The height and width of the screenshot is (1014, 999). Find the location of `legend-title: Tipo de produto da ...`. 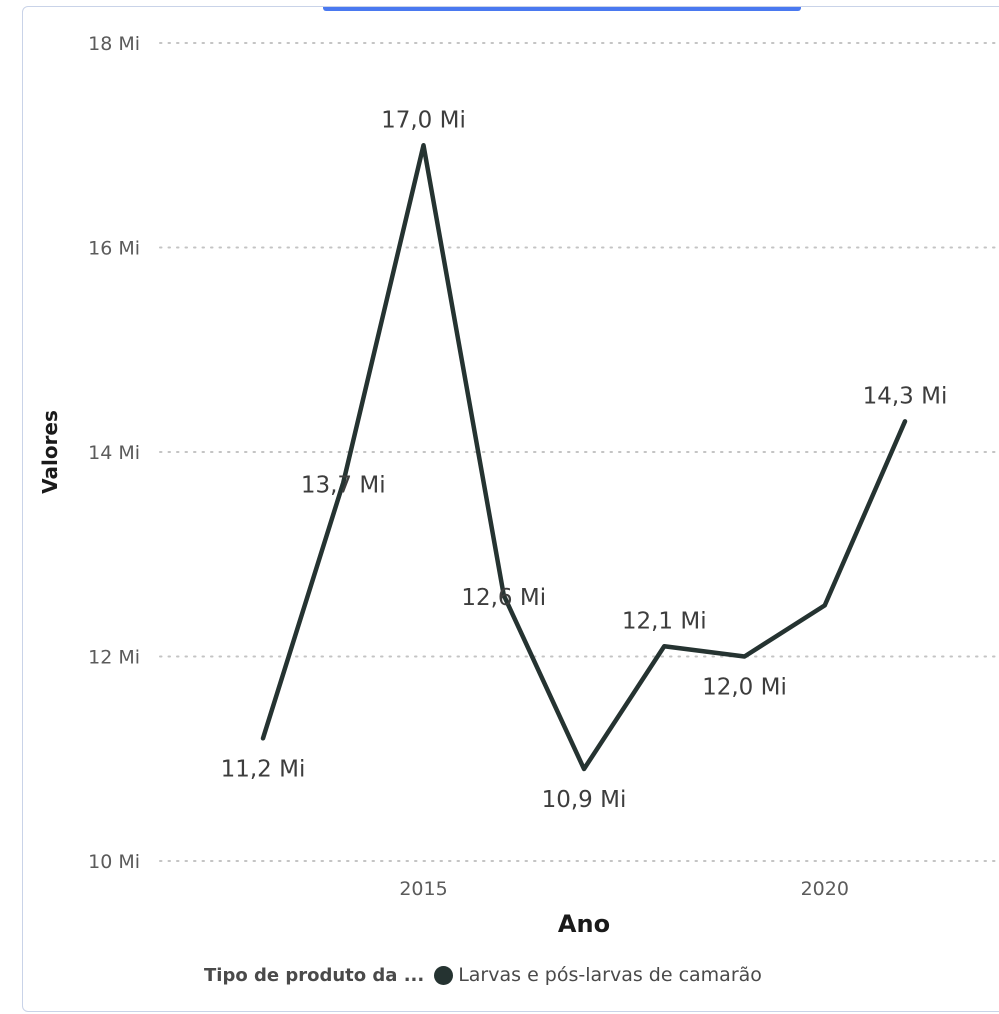

legend-title: Tipo de produto da ... is located at coordinates (314, 975).